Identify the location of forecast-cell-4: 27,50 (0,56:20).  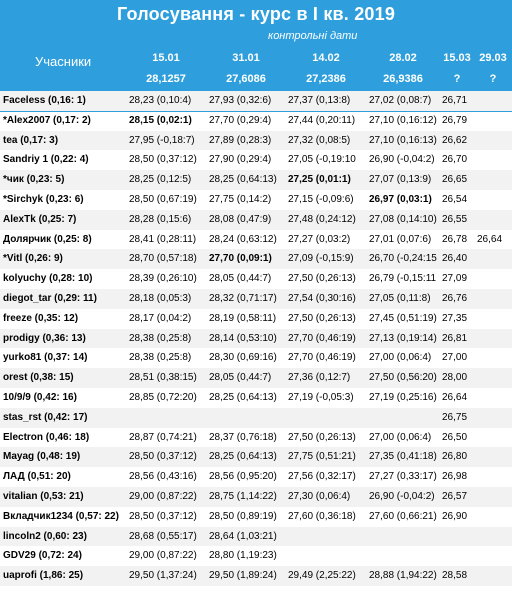
(403, 378).